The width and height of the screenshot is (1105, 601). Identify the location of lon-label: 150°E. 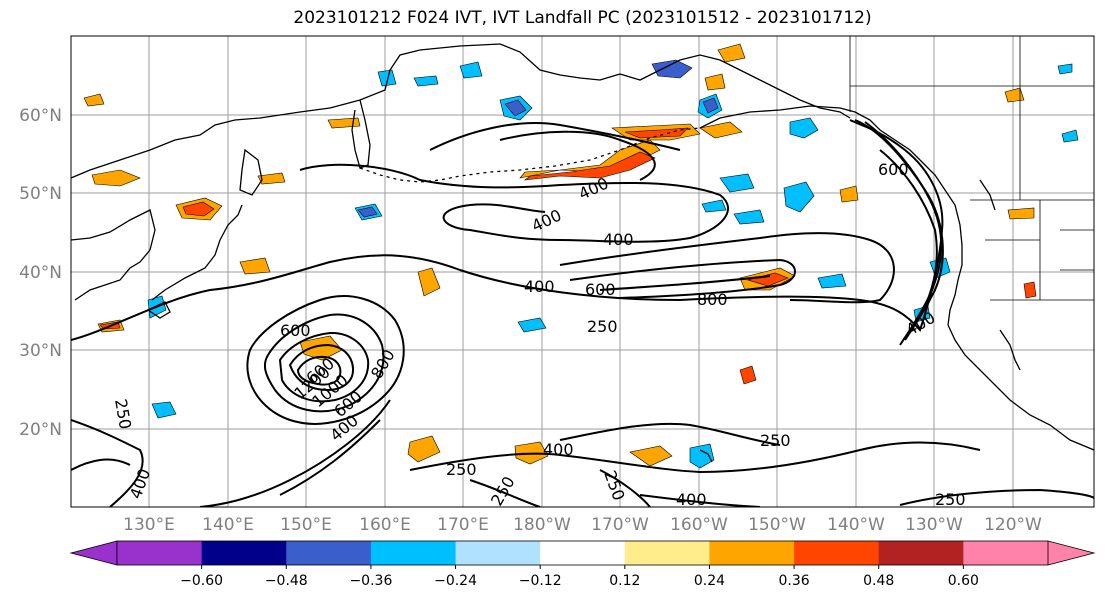
(306, 525).